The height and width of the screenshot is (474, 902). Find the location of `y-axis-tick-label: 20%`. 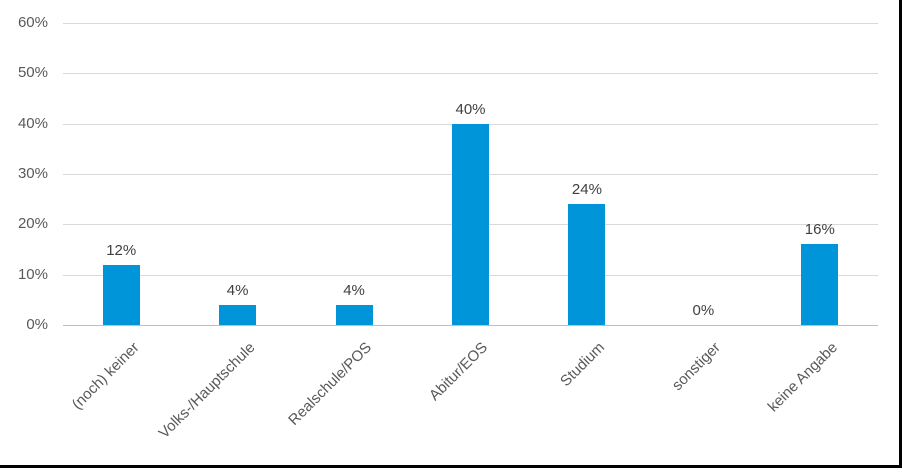

y-axis-tick-label: 20% is located at coordinates (32, 224).